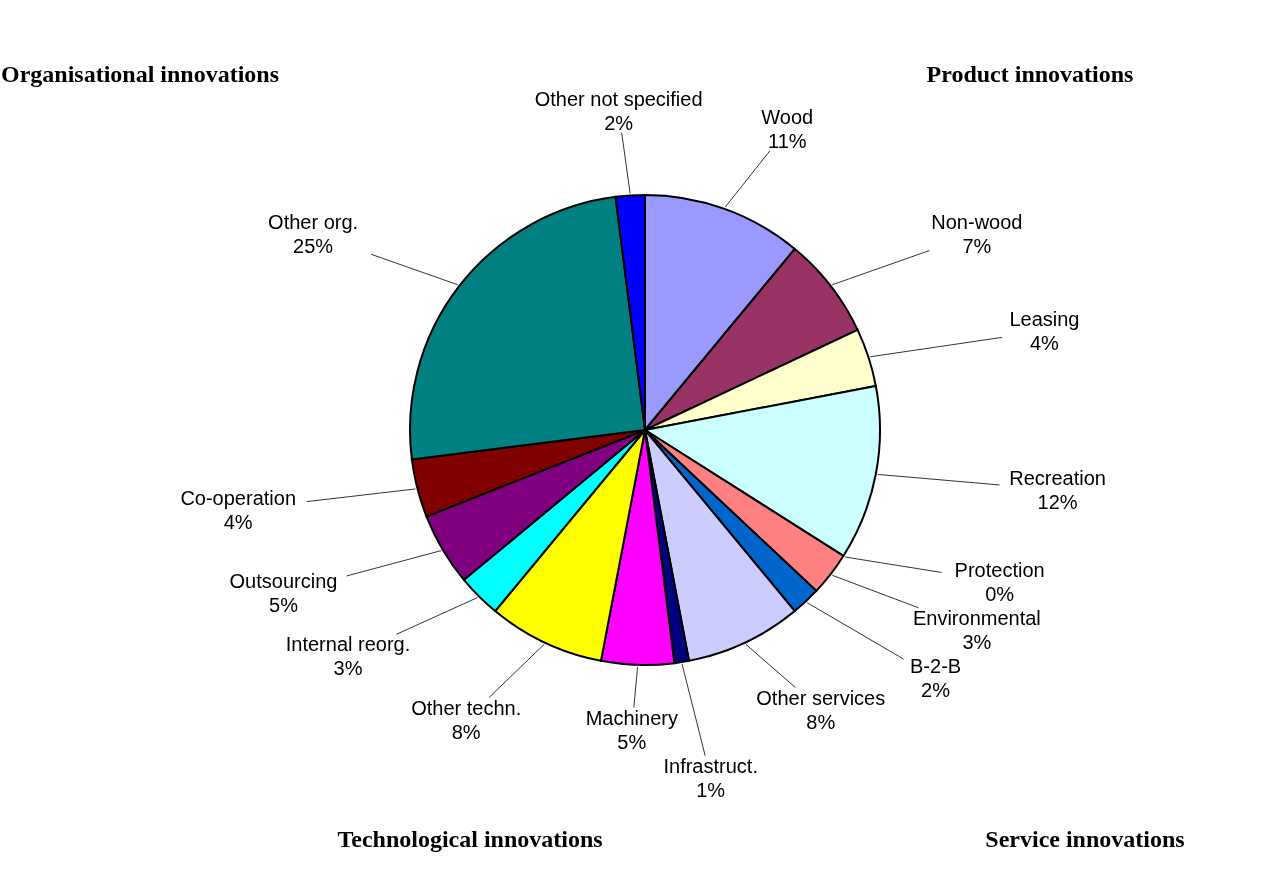 The height and width of the screenshot is (881, 1274). Describe the element at coordinates (710, 765) in the screenshot. I see `slice-label: Infrastruct.` at that location.